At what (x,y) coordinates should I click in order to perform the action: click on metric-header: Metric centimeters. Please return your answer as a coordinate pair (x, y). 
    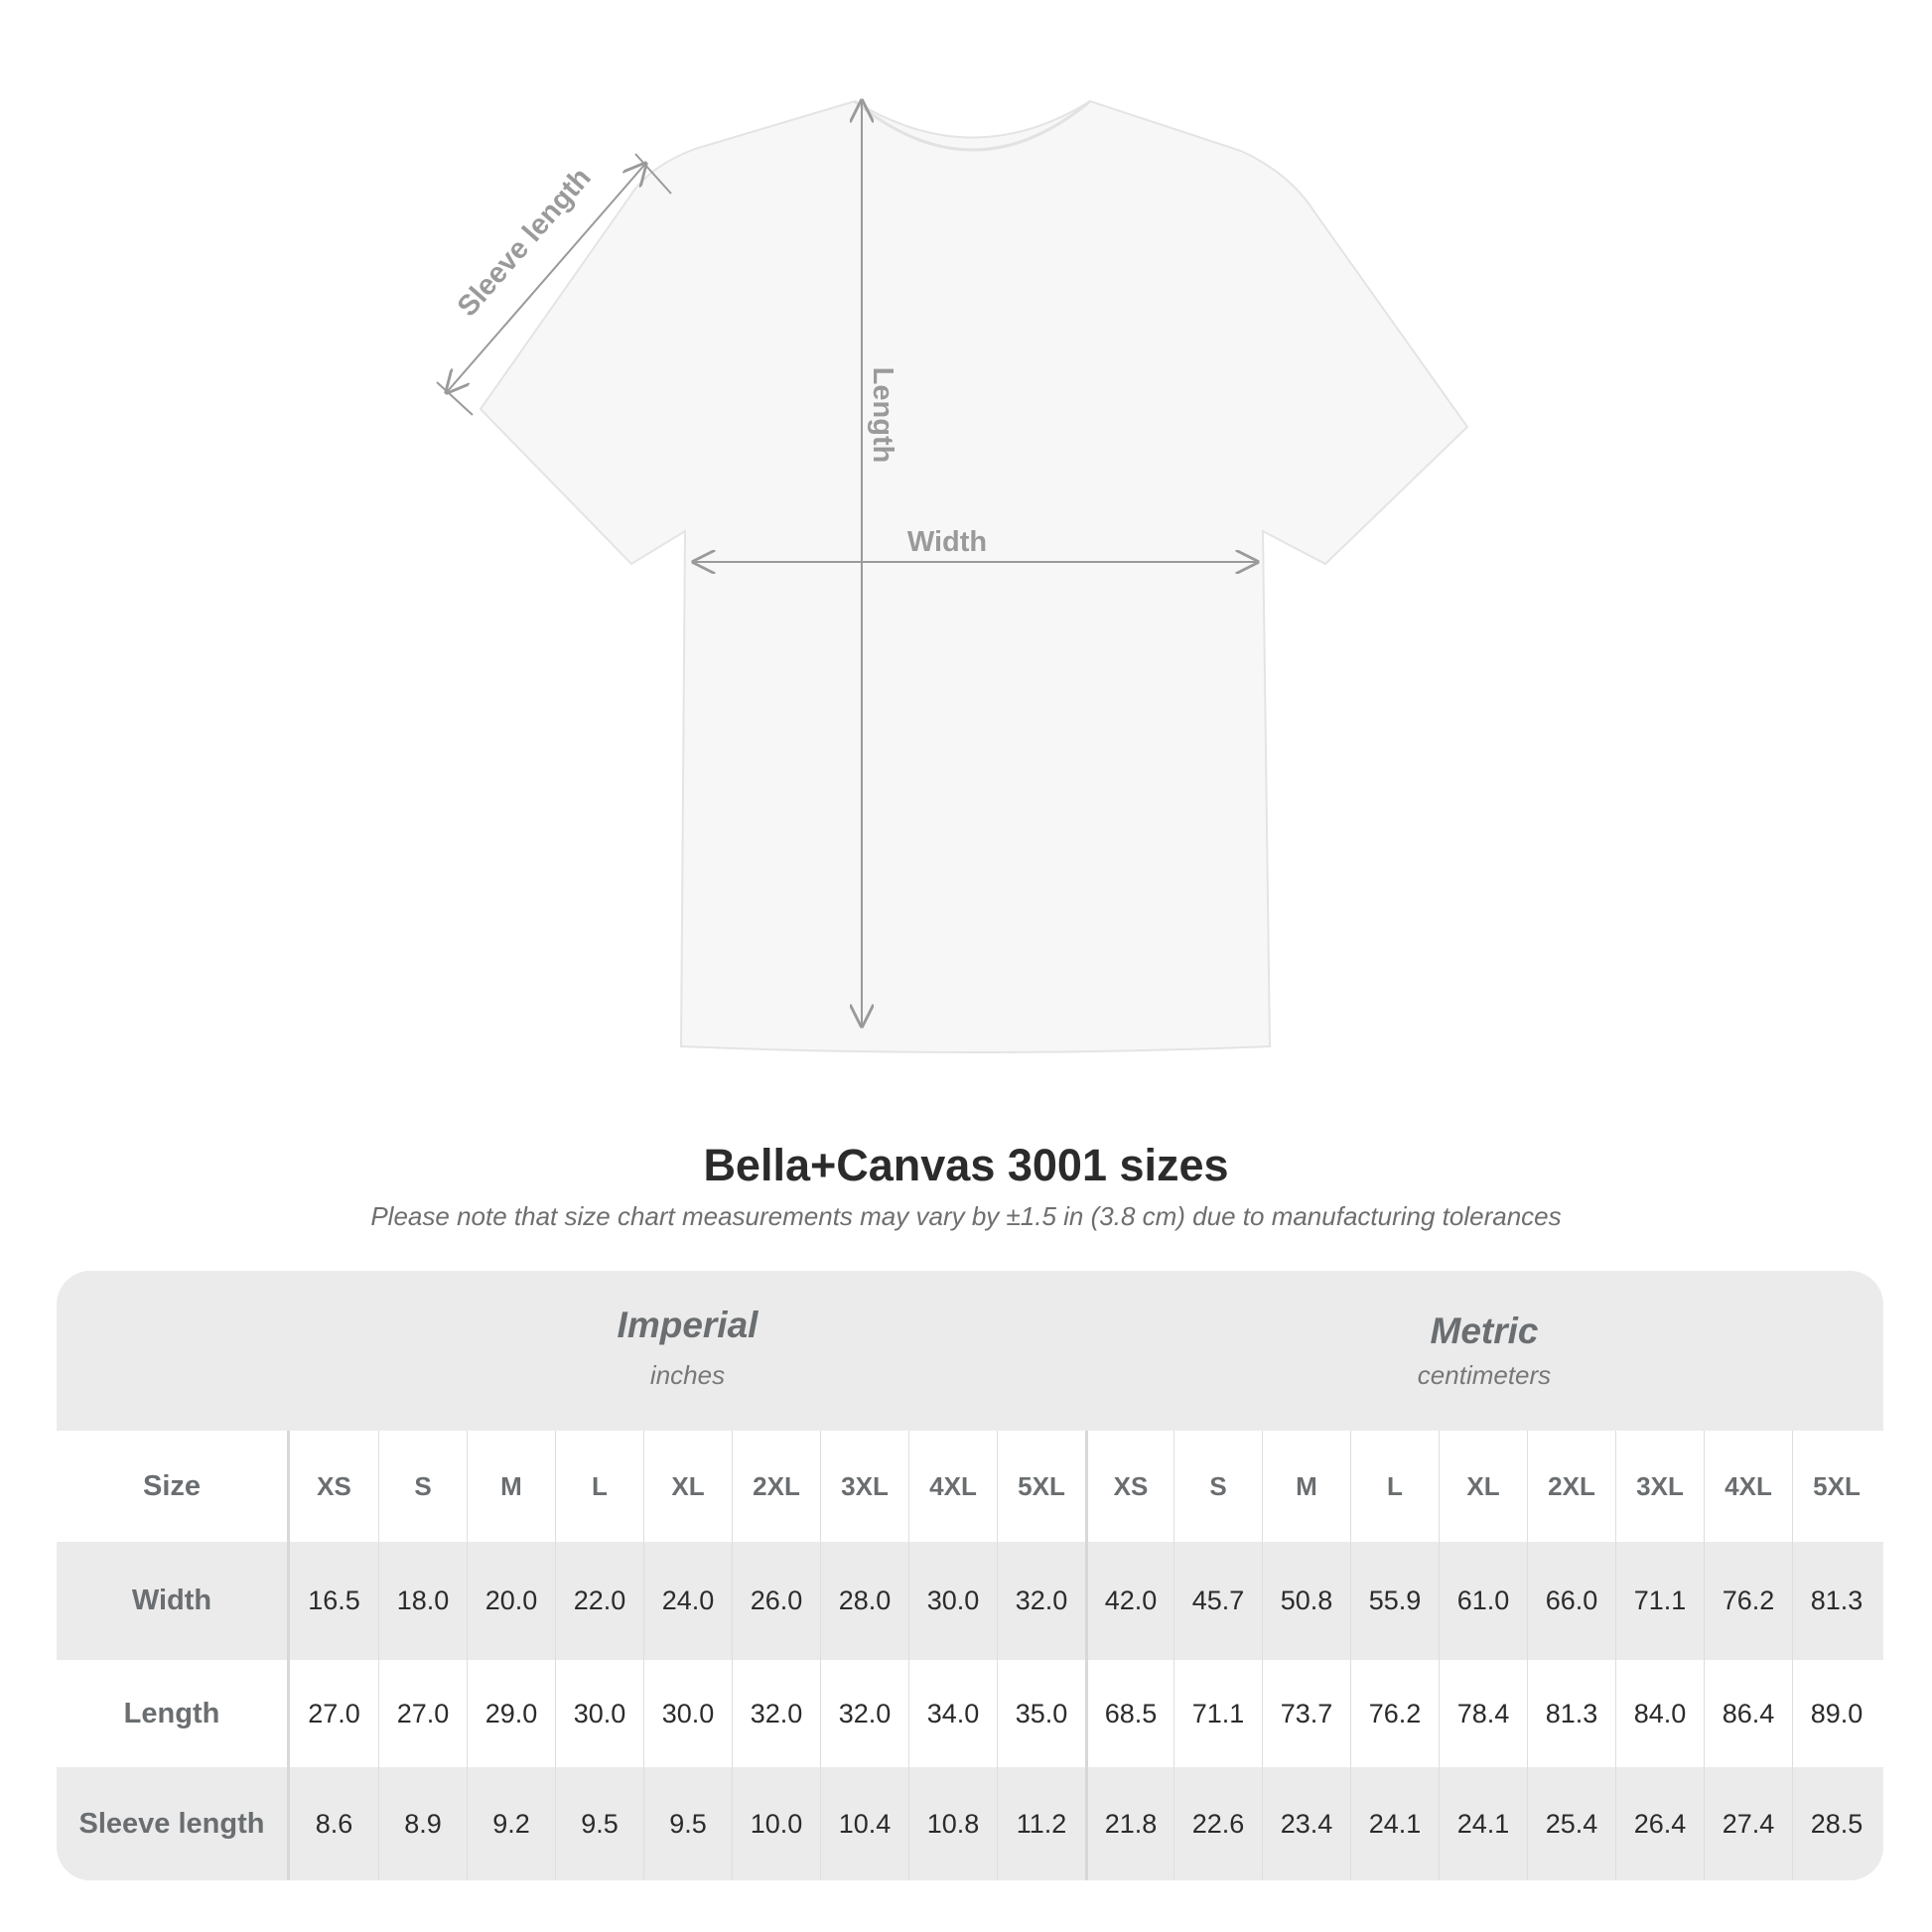
    Looking at the image, I should click on (1484, 1351).